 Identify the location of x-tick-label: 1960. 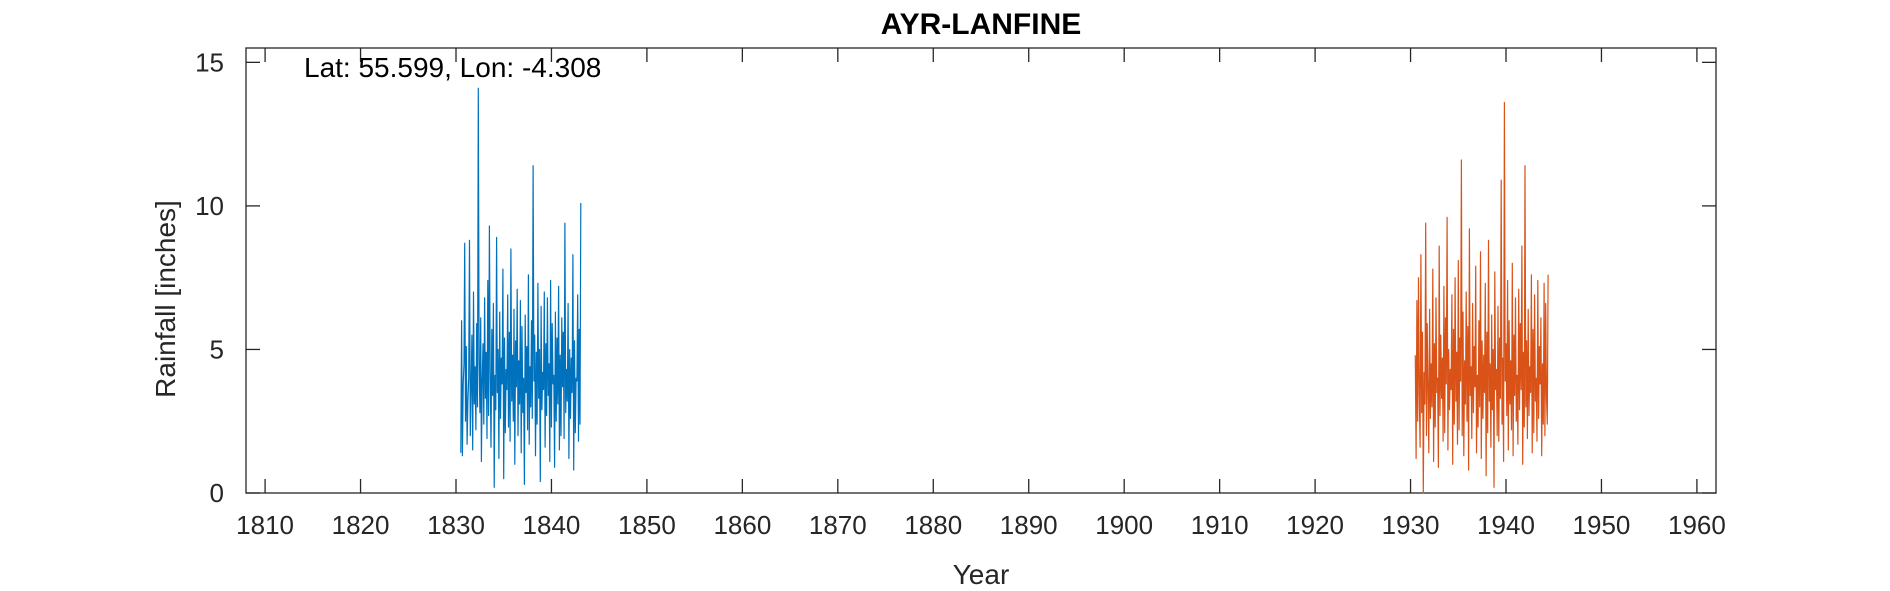
(1697, 525).